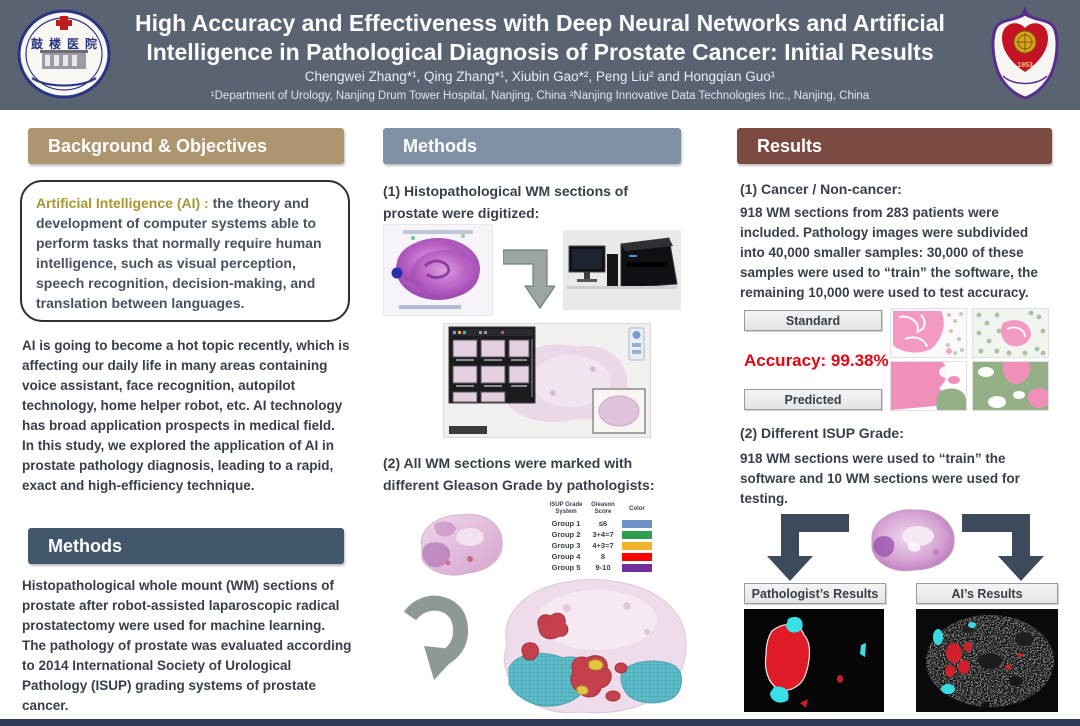 This screenshot has height=726, width=1080. Describe the element at coordinates (186, 146) in the screenshot. I see `section-header-background-objectives: Background & Objectives` at that location.